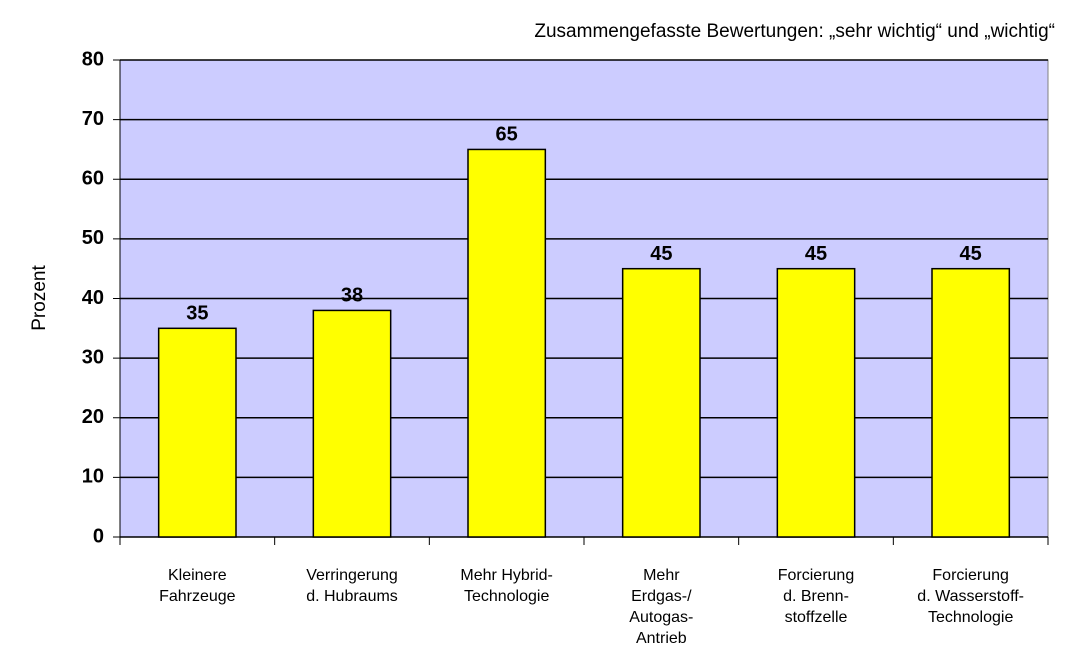  I want to click on y-tick-label: 0, so click(98, 536).